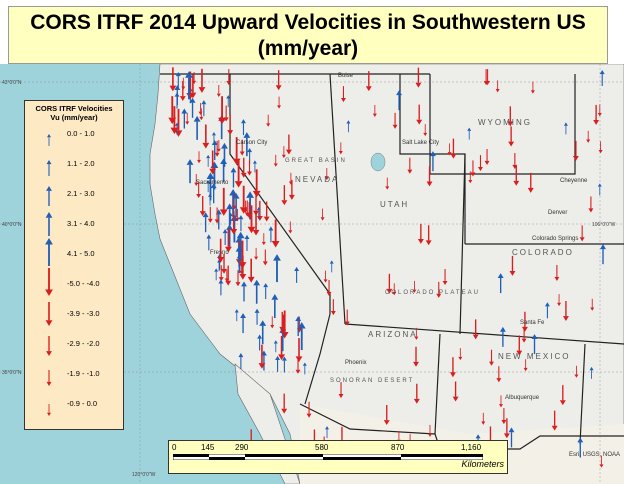 This screenshot has width=624, height=484. Describe the element at coordinates (308, 48) in the screenshot. I see `title-line-2: (mm/year)` at that location.